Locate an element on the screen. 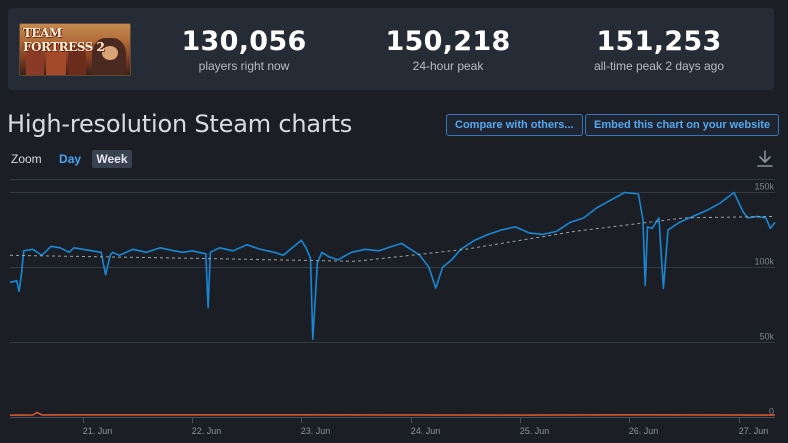  game-logo-text: TEAM FORTRESS 2 is located at coordinates (64, 40).